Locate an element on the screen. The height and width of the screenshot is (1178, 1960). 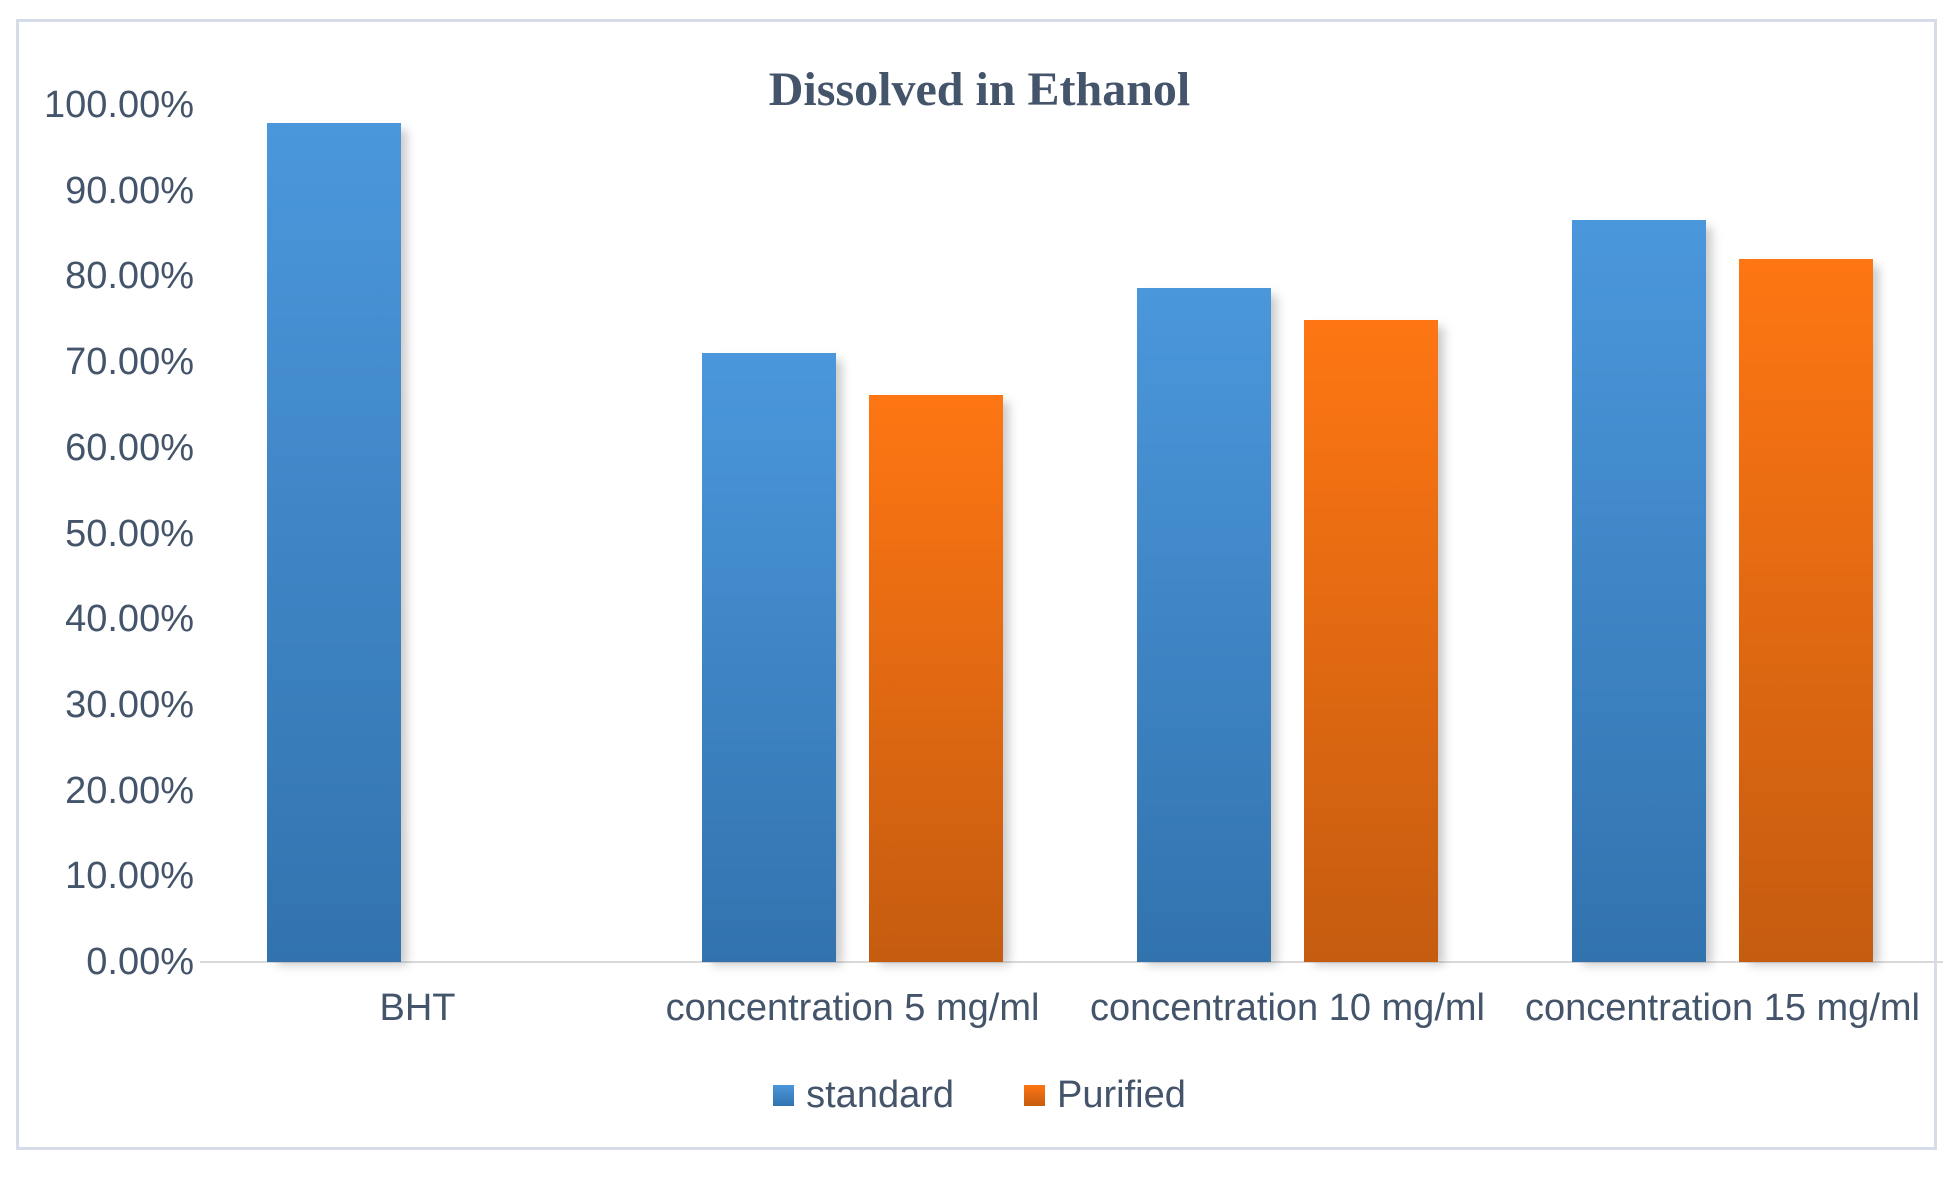
y-axis-tick-label: 30.00% is located at coordinates (129, 704).